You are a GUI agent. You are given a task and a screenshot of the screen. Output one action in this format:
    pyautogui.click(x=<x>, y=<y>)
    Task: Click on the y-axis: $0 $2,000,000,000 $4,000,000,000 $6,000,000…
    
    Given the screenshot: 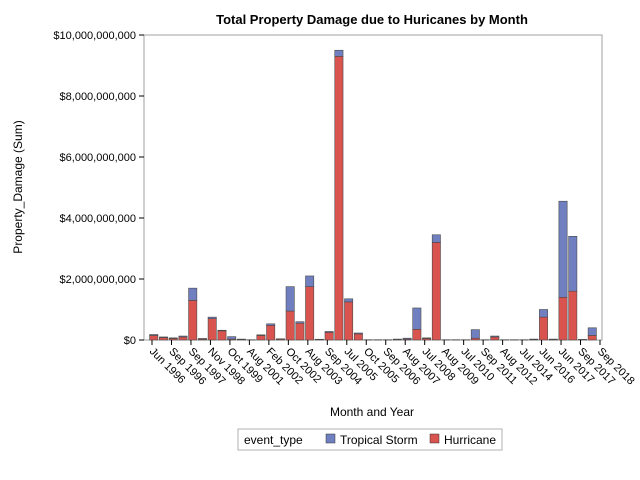 What is the action you would take?
    pyautogui.click(x=98, y=188)
    